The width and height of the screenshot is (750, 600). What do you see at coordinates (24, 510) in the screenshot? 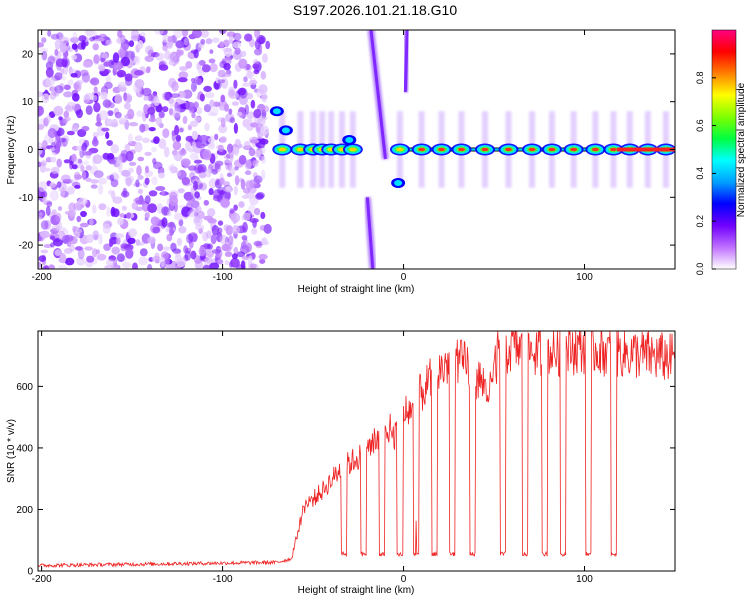
I see `y-tick-label: 200` at bounding box center [24, 510].